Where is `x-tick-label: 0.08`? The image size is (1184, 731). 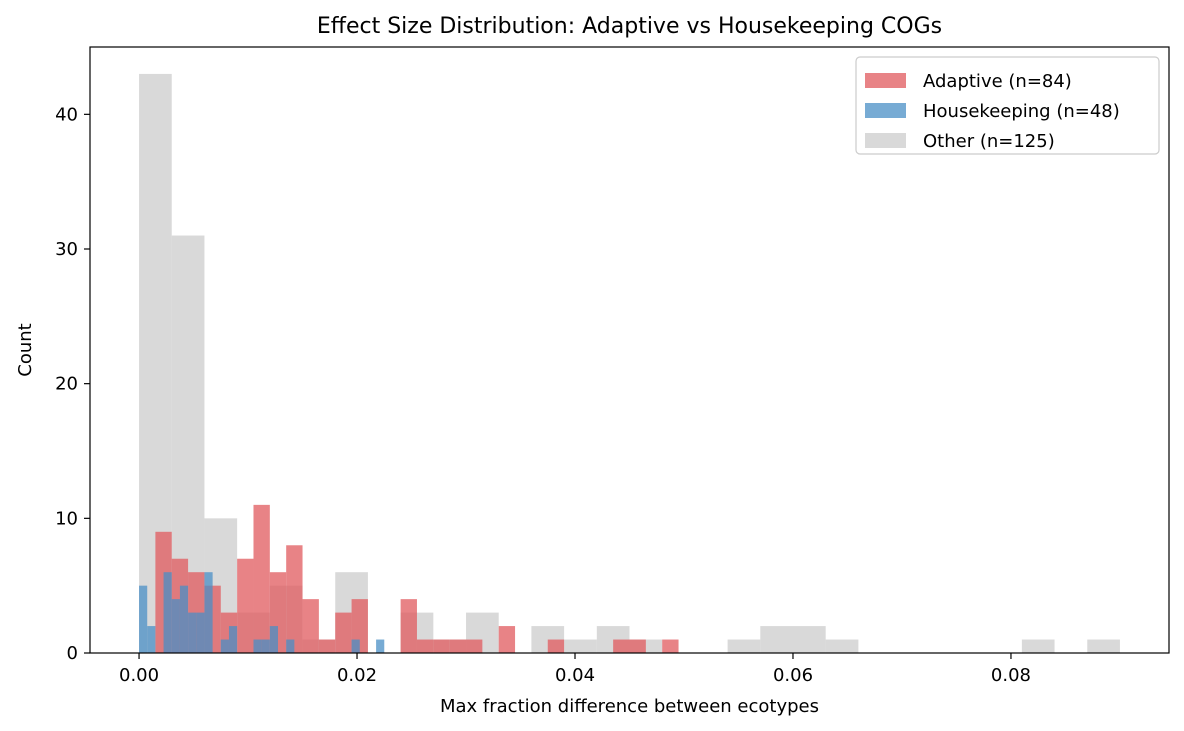 x-tick-label: 0.08 is located at coordinates (1011, 675).